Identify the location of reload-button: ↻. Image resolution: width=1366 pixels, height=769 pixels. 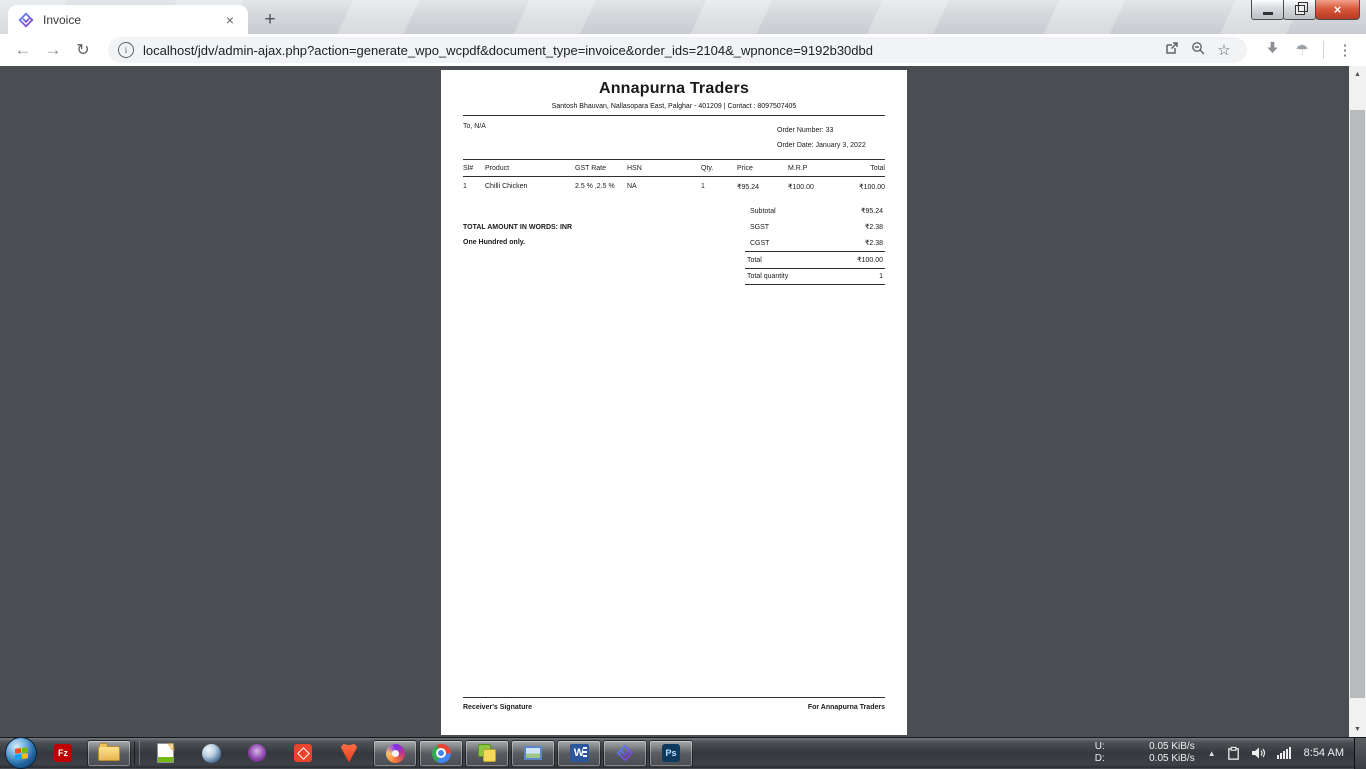
(83, 50).